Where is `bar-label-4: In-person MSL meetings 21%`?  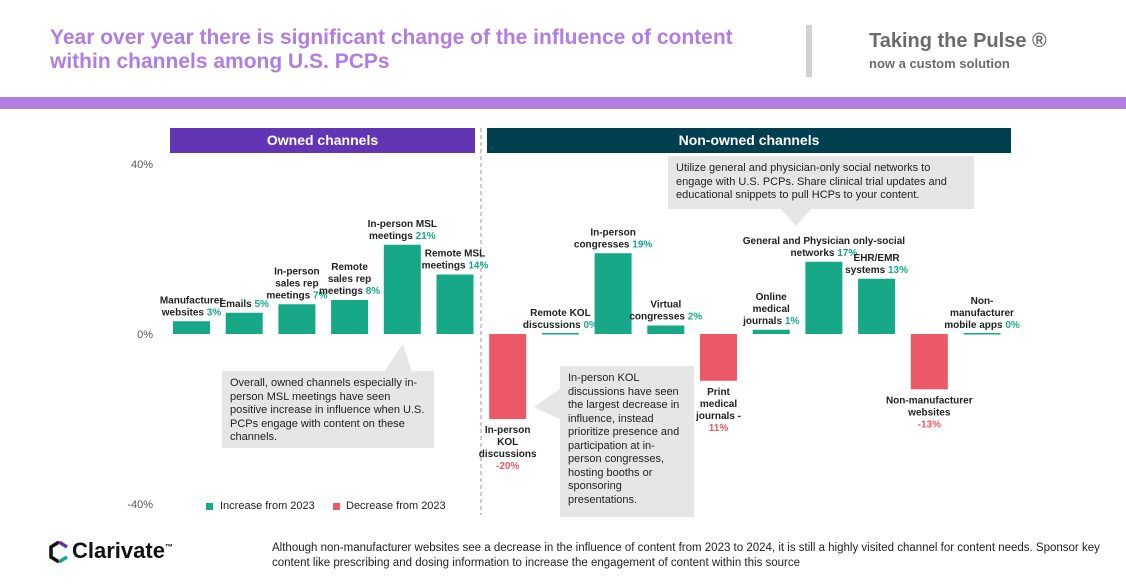
bar-label-4: In-person MSL meetings 21% is located at coordinates (402, 230).